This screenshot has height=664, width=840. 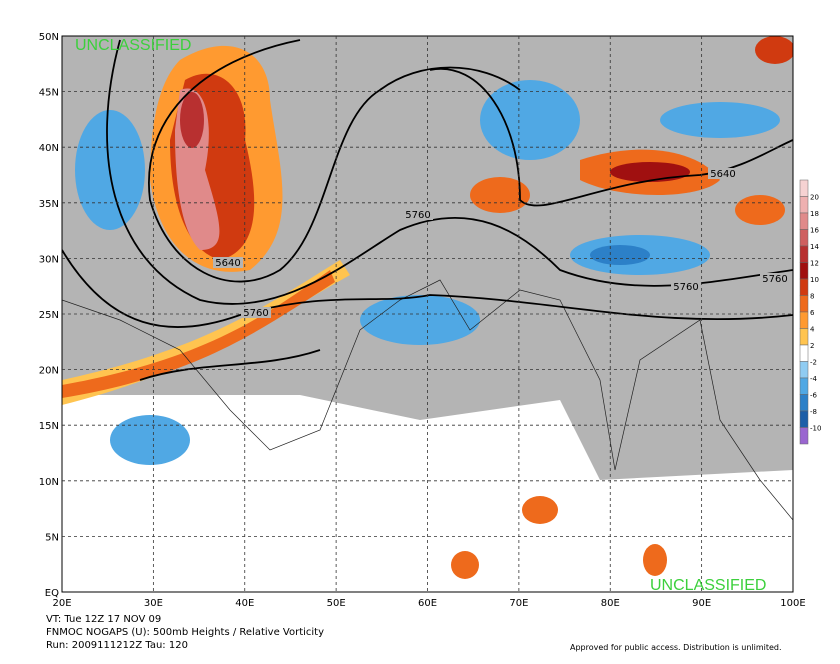 I want to click on lon-label: 20E, so click(x=61, y=603).